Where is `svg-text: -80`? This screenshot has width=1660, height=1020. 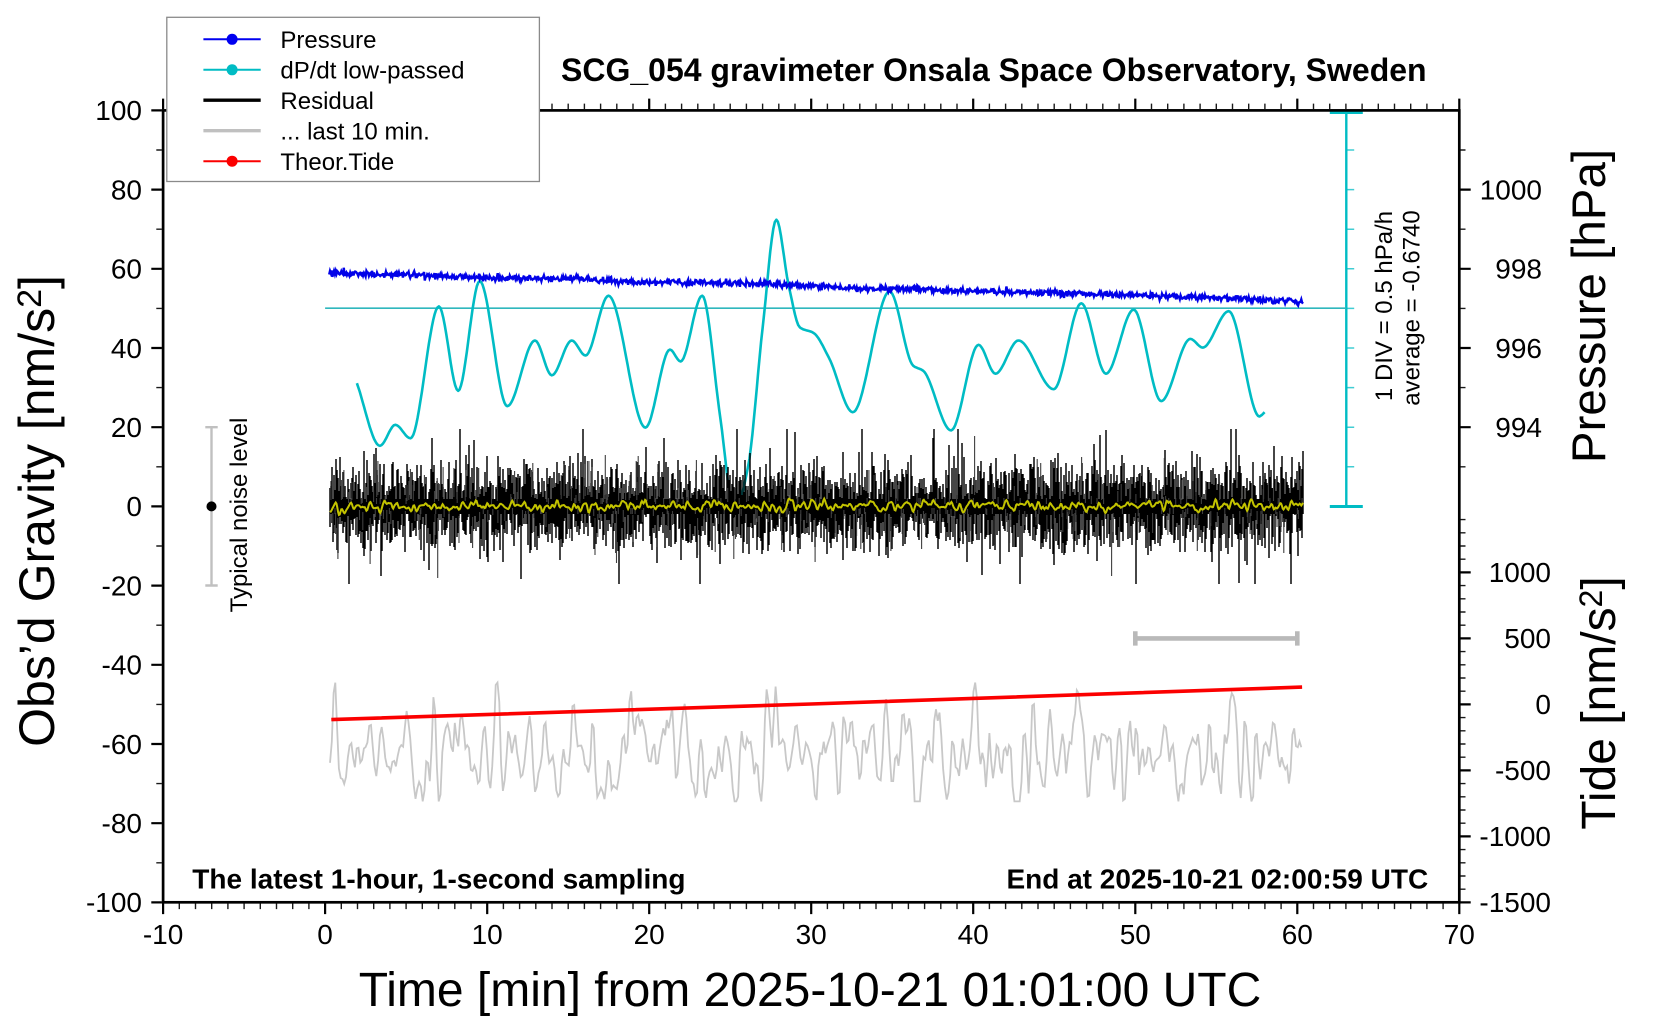 svg-text: -80 is located at coordinates (122, 823).